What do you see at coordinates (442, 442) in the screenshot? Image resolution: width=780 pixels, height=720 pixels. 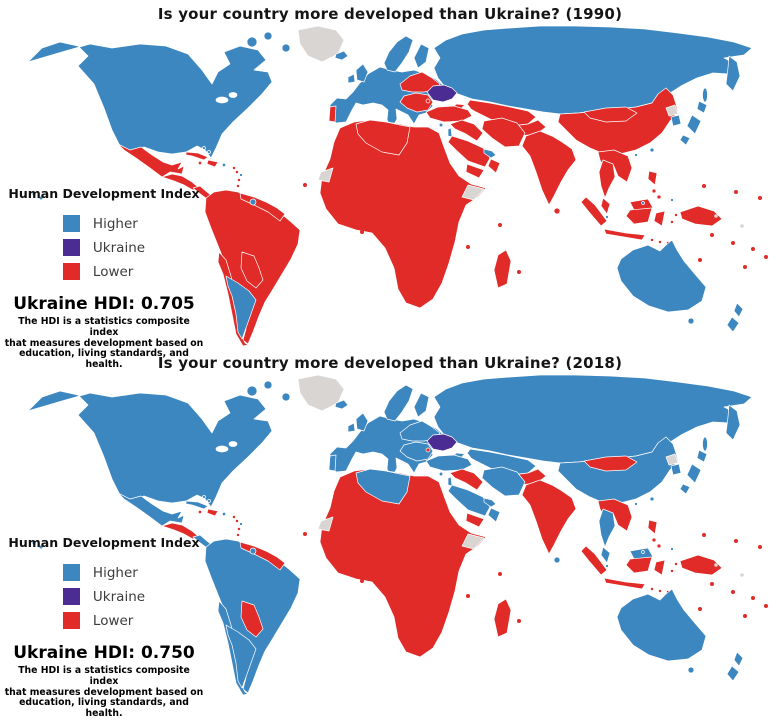 I see `region-ukraine` at bounding box center [442, 442].